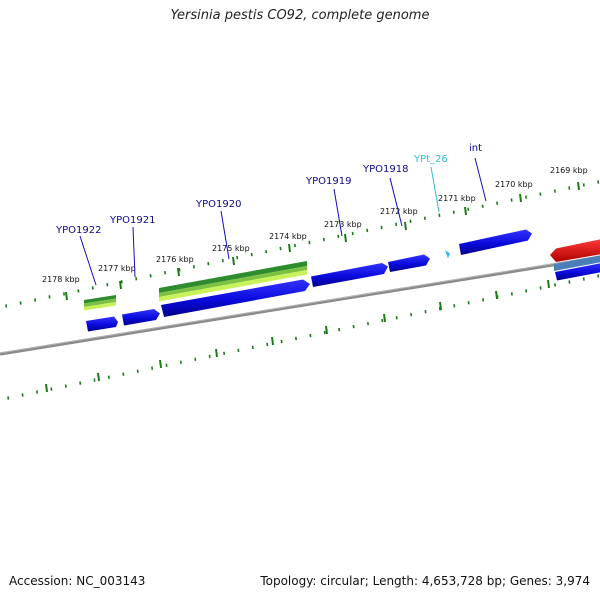 The image size is (600, 600). Describe the element at coordinates (225, 235) in the screenshot. I see `leader-line-ypo1920` at that location.